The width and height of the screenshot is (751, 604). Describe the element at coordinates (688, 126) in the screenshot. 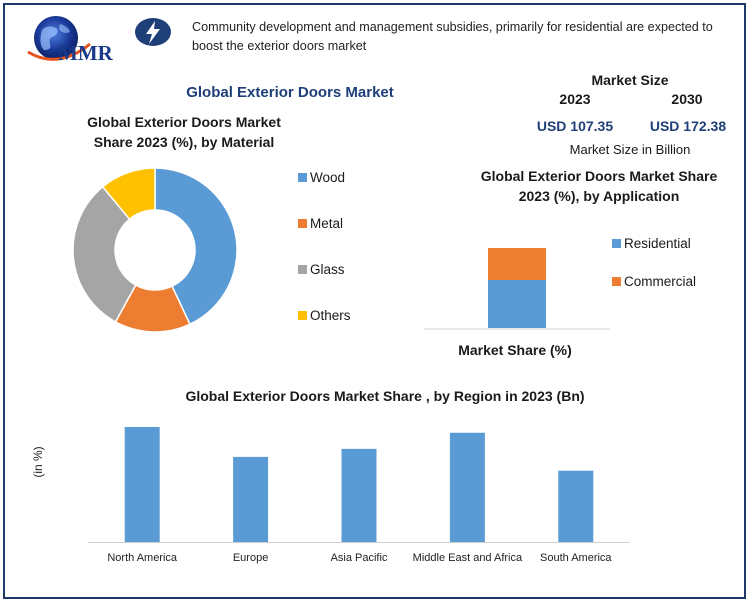

I see `market-size-value-end: USD 172.38` at that location.